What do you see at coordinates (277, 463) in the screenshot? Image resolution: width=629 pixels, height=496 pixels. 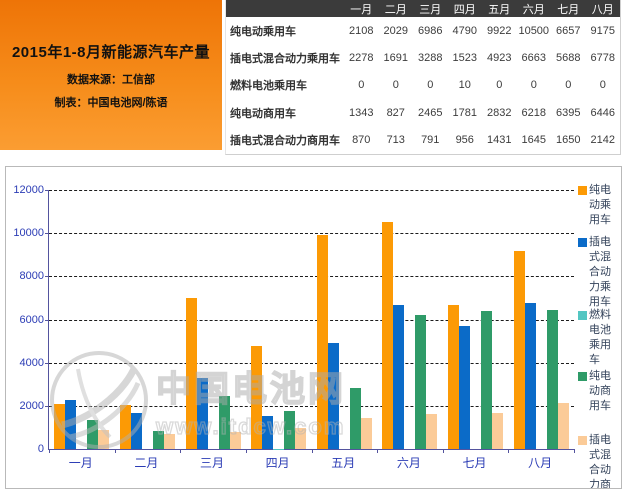 I see `x-axis-label: 四月` at bounding box center [277, 463].